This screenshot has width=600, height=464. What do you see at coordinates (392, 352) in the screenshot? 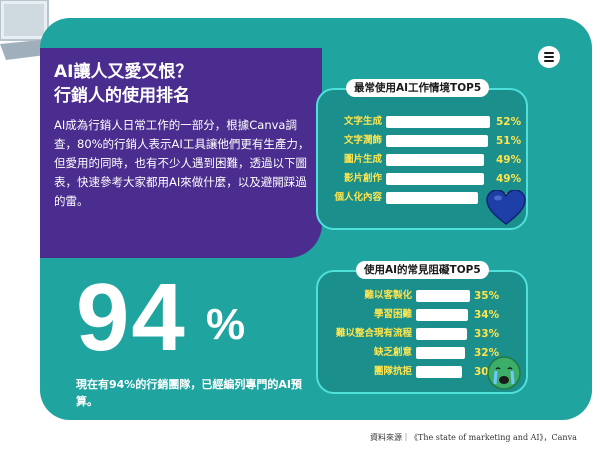
I see `bar-label: 缺乏創意` at bounding box center [392, 352].